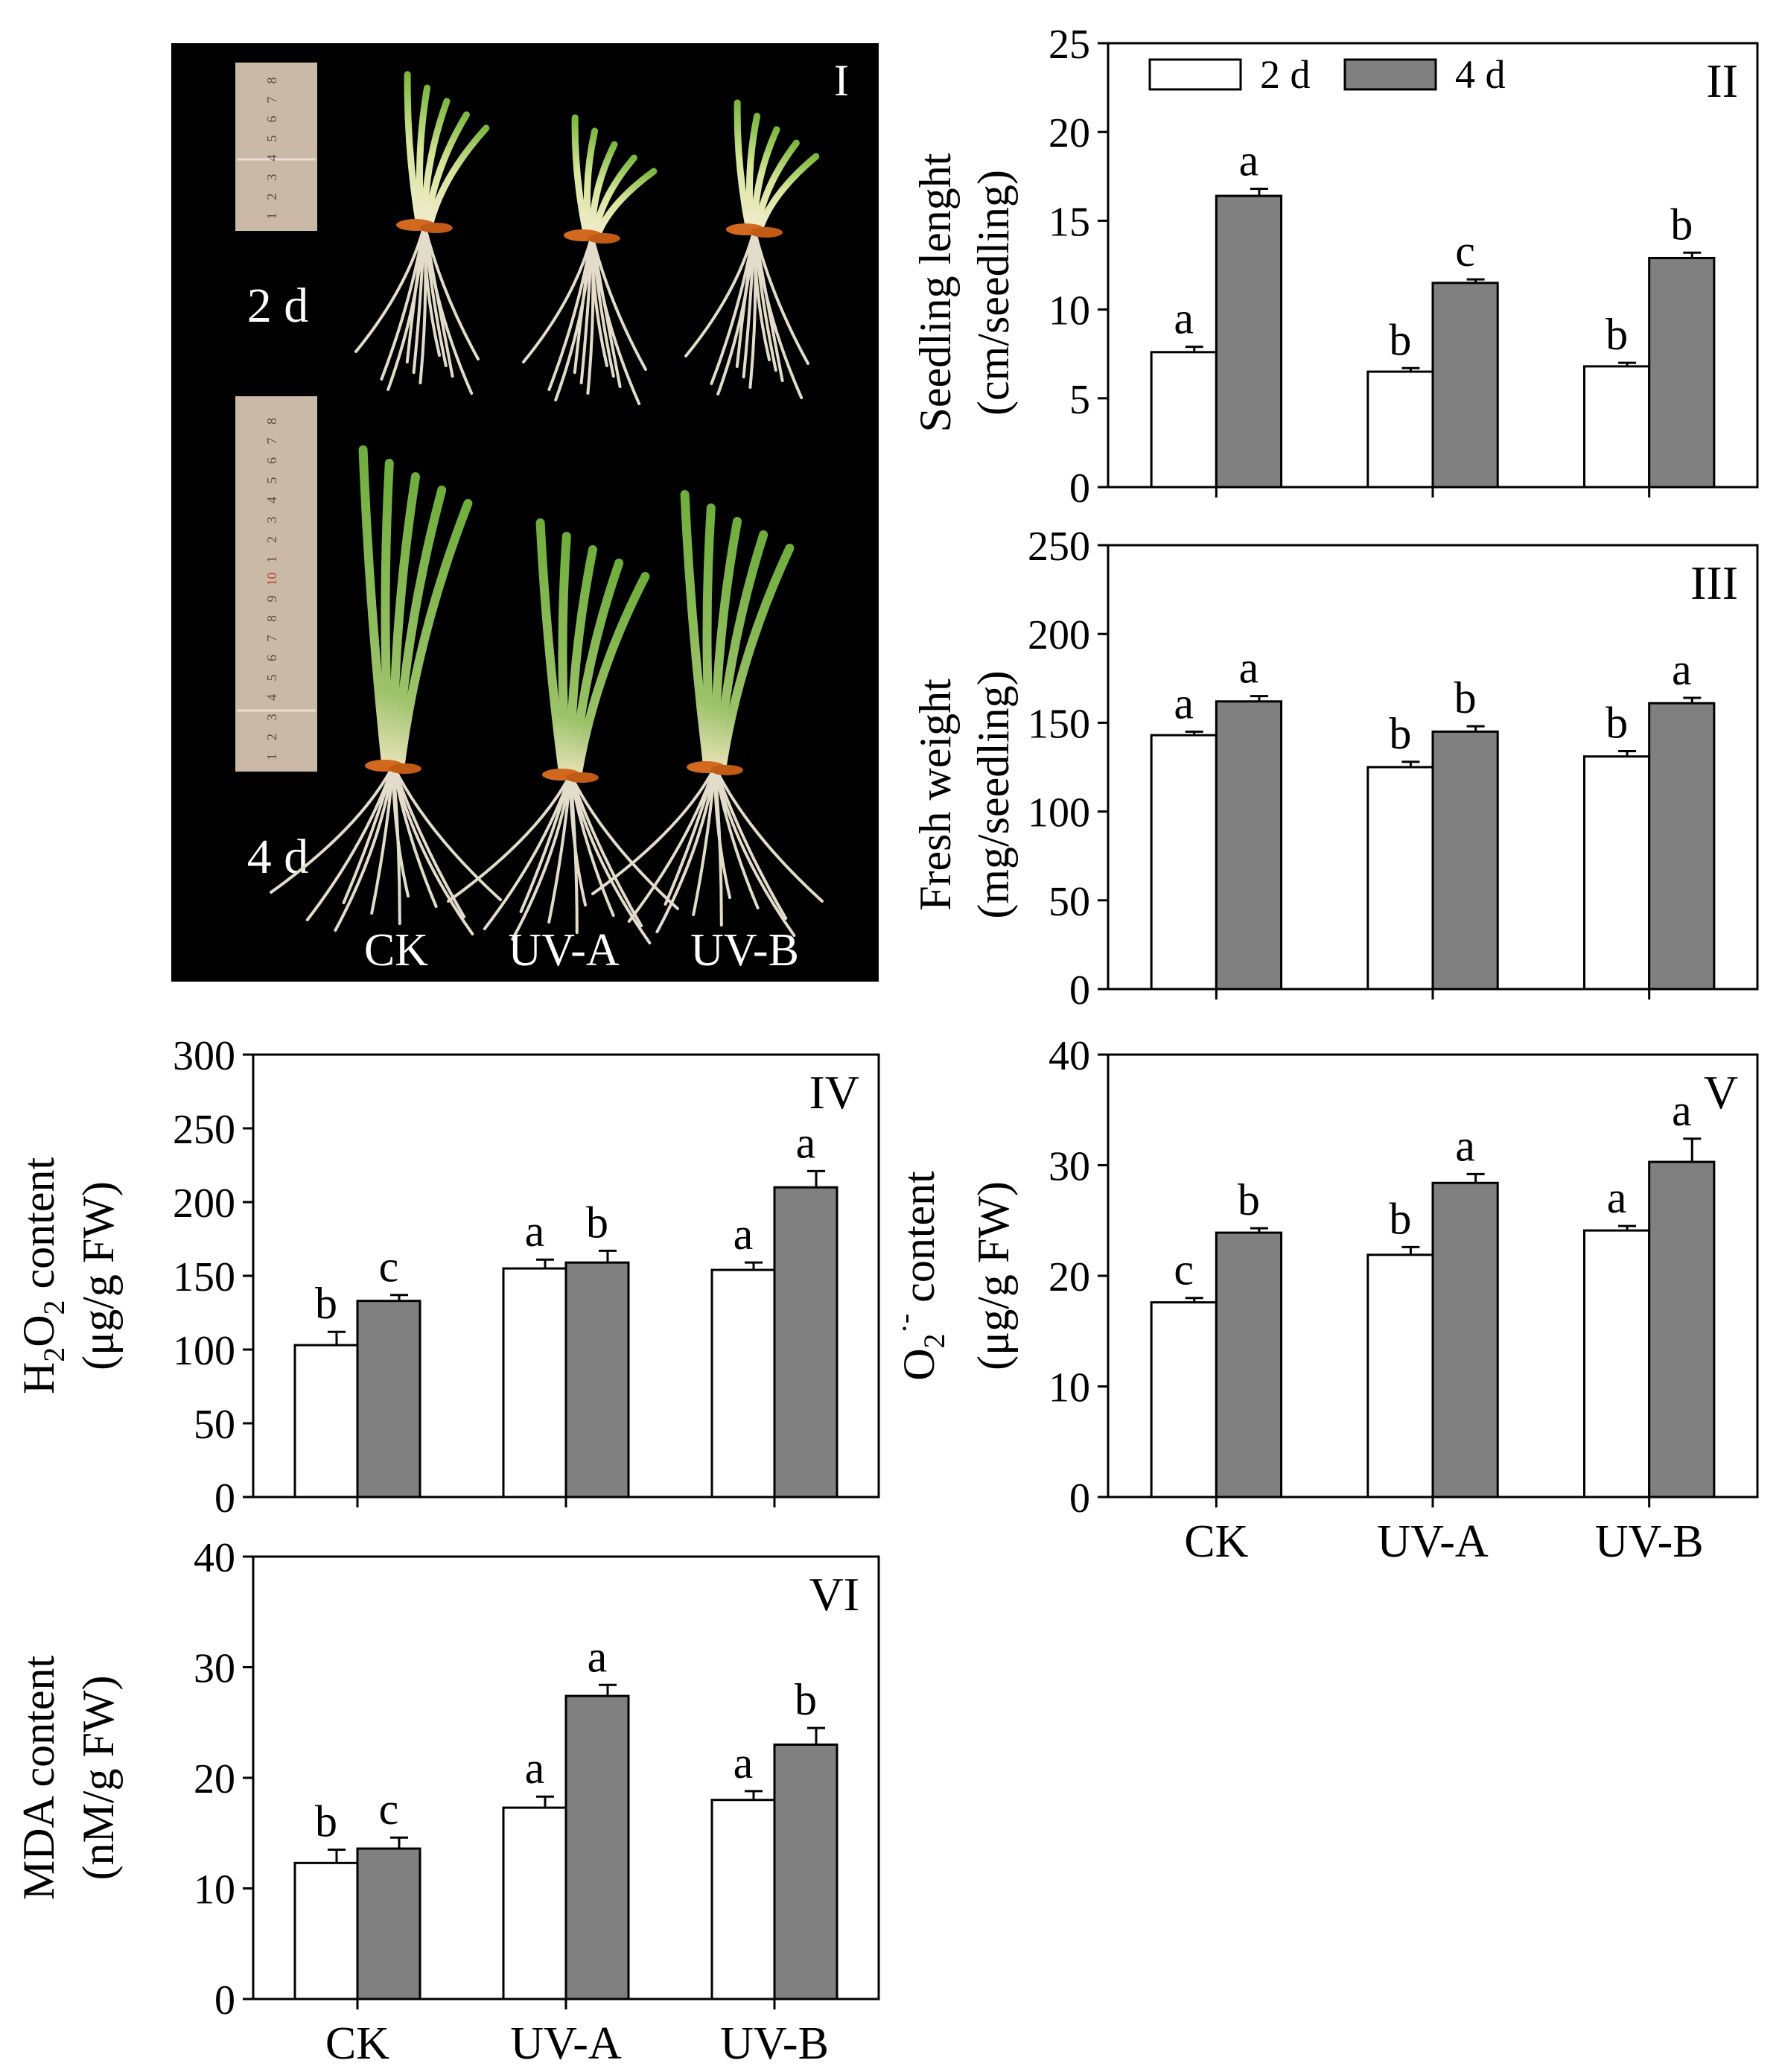 Image resolution: width=1782 pixels, height=2072 pixels. Describe the element at coordinates (272, 580) in the screenshot. I see `ruler-number: 10` at that location.